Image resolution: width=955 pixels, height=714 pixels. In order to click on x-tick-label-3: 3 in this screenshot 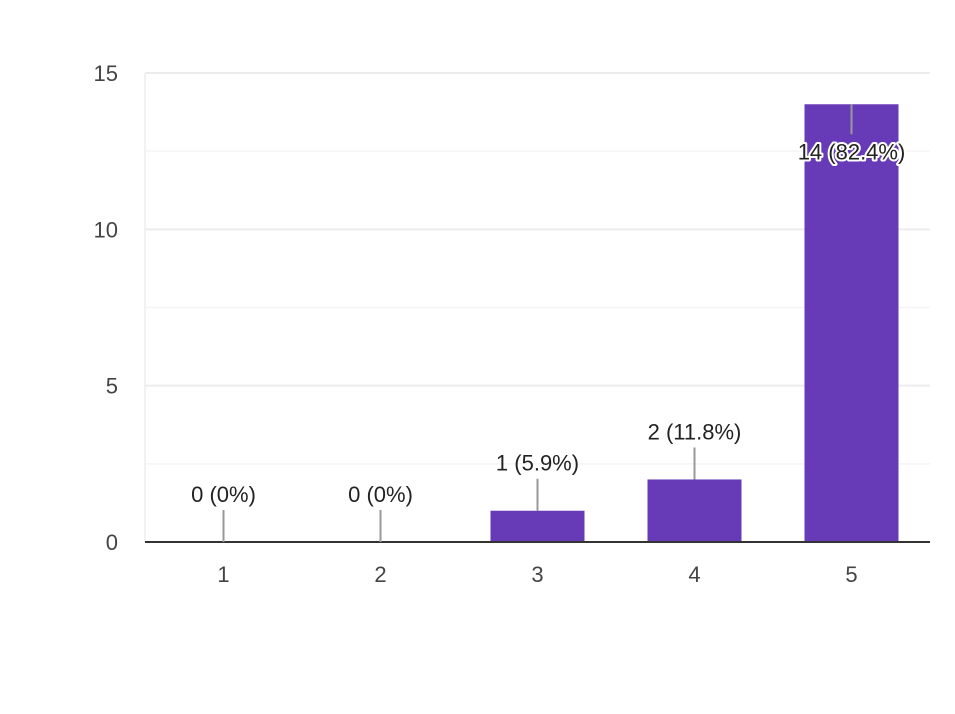, I will do `click(537, 574)`.